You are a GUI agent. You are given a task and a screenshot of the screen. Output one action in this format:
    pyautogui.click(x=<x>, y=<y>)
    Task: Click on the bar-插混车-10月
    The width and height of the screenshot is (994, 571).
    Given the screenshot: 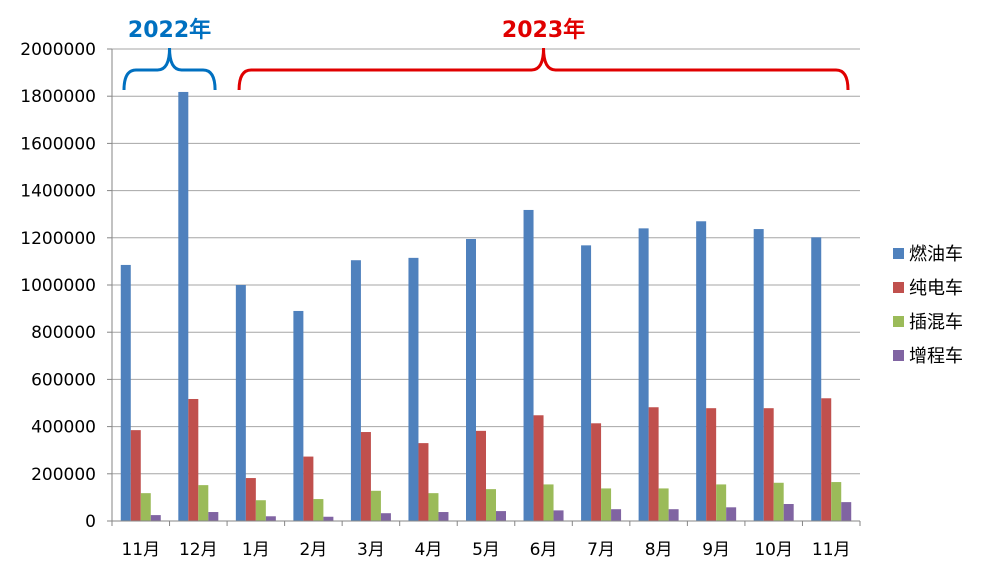 What is the action you would take?
    pyautogui.click(x=778, y=501)
    